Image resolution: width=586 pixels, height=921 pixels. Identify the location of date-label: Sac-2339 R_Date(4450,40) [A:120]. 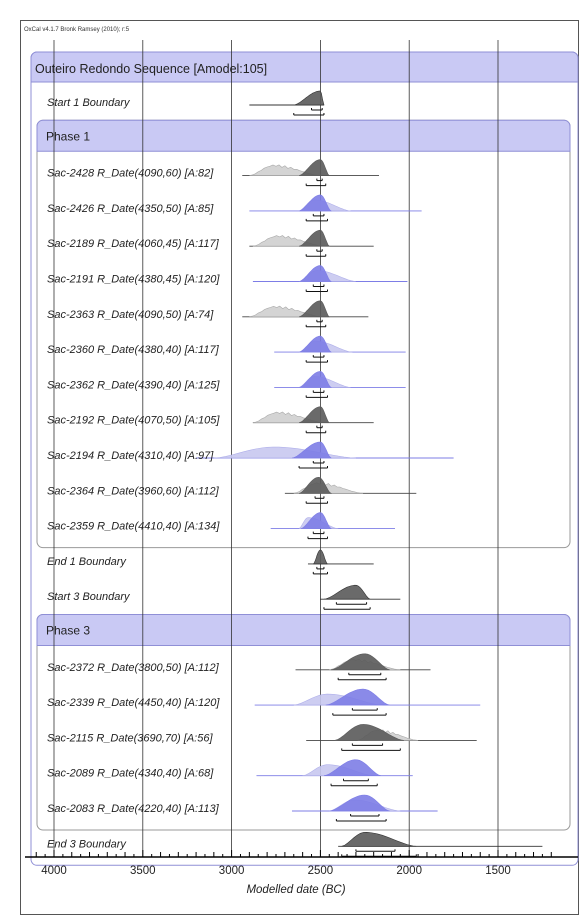
(133, 703).